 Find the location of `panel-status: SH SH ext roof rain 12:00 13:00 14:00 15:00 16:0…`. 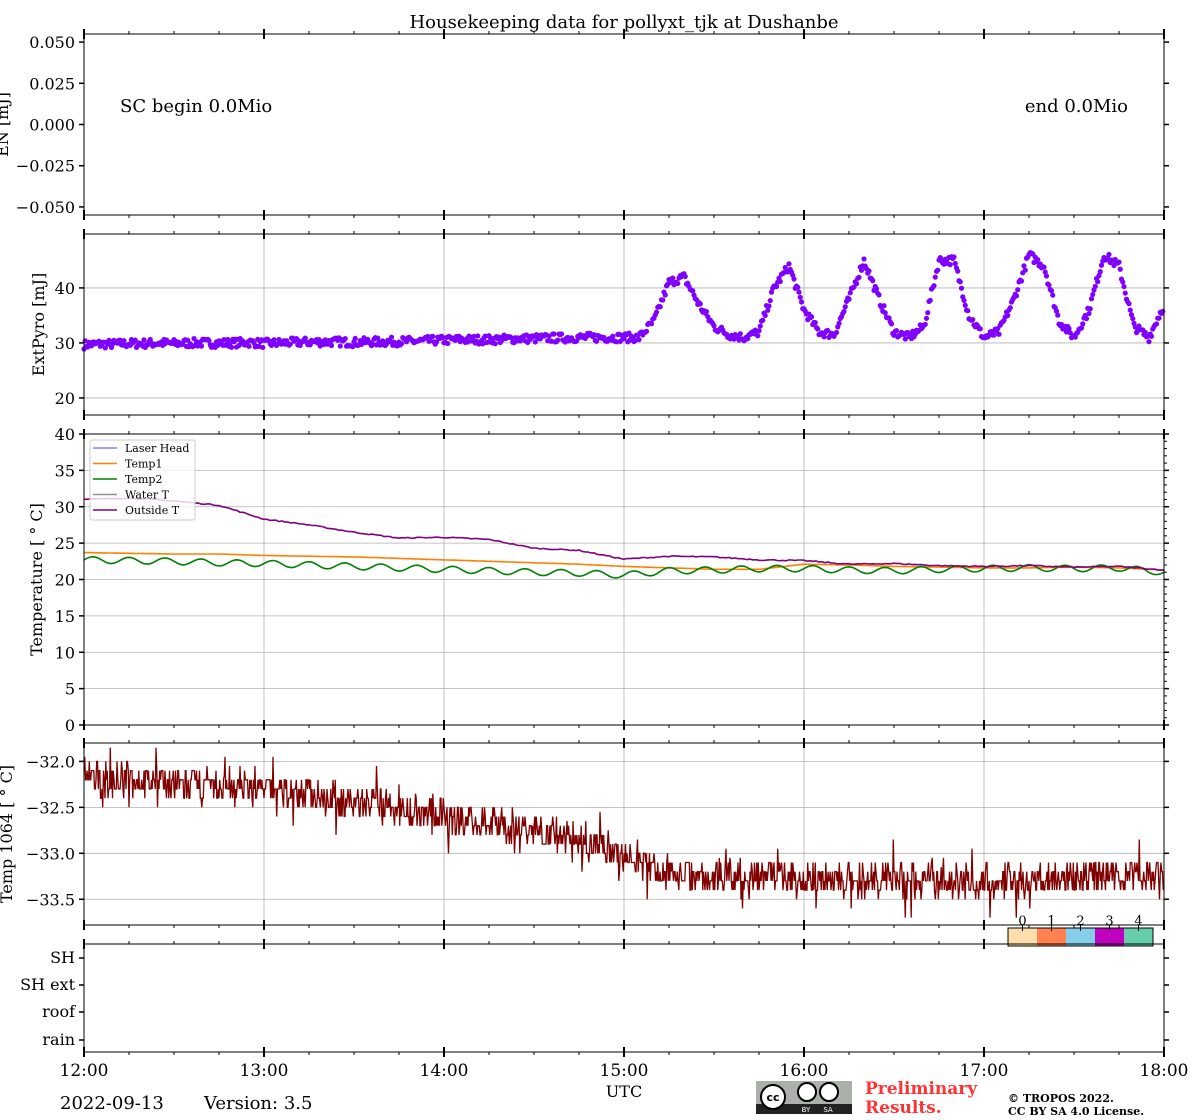

panel-status: SH SH ext roof rain 12:00 13:00 14:00 15:00 16:0… is located at coordinates (604, 997).